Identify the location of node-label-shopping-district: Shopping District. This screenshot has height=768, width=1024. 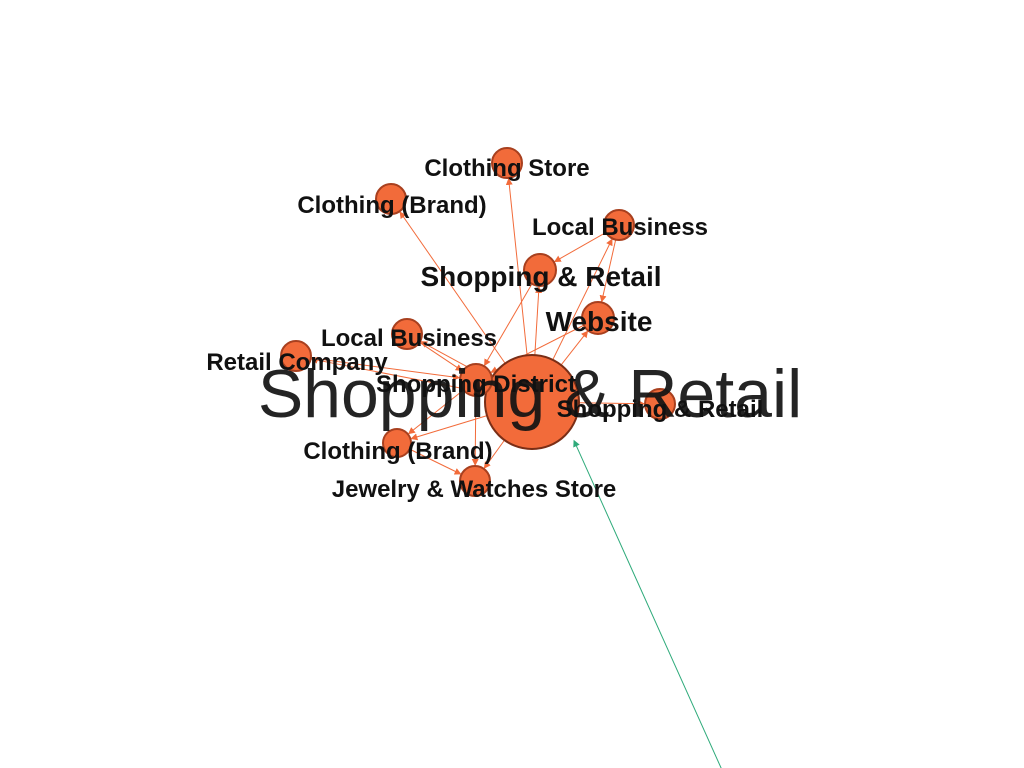
(476, 384).